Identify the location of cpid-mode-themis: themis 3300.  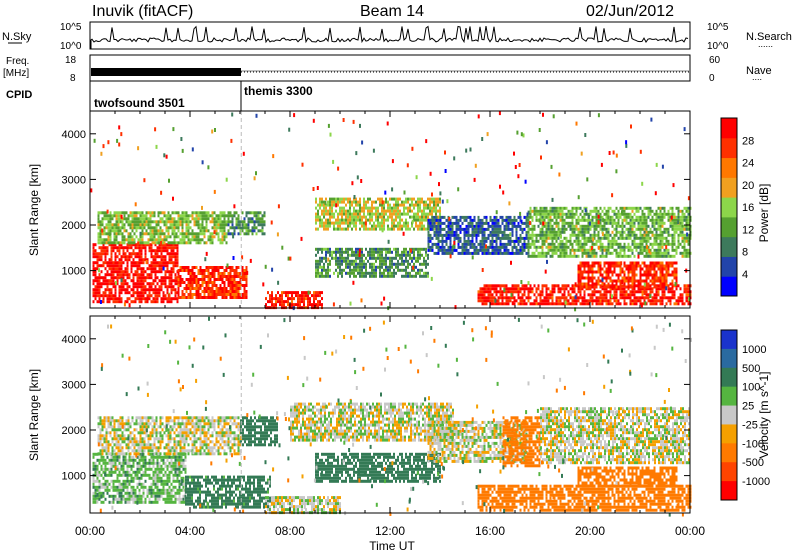
(278, 91).